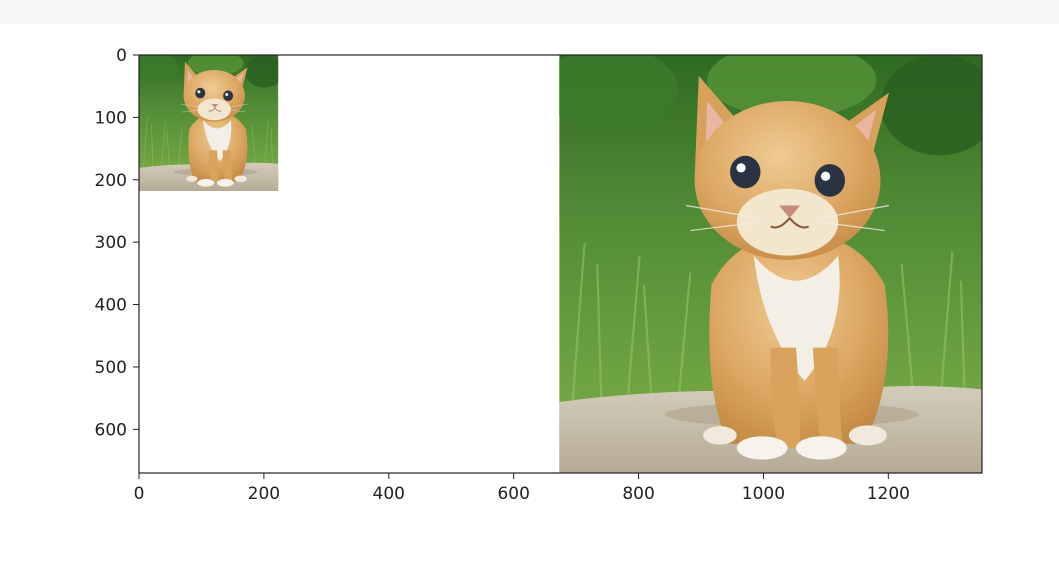 Image resolution: width=1059 pixels, height=565 pixels. Describe the element at coordinates (763, 494) in the screenshot. I see `x-tick-label: 1000` at that location.